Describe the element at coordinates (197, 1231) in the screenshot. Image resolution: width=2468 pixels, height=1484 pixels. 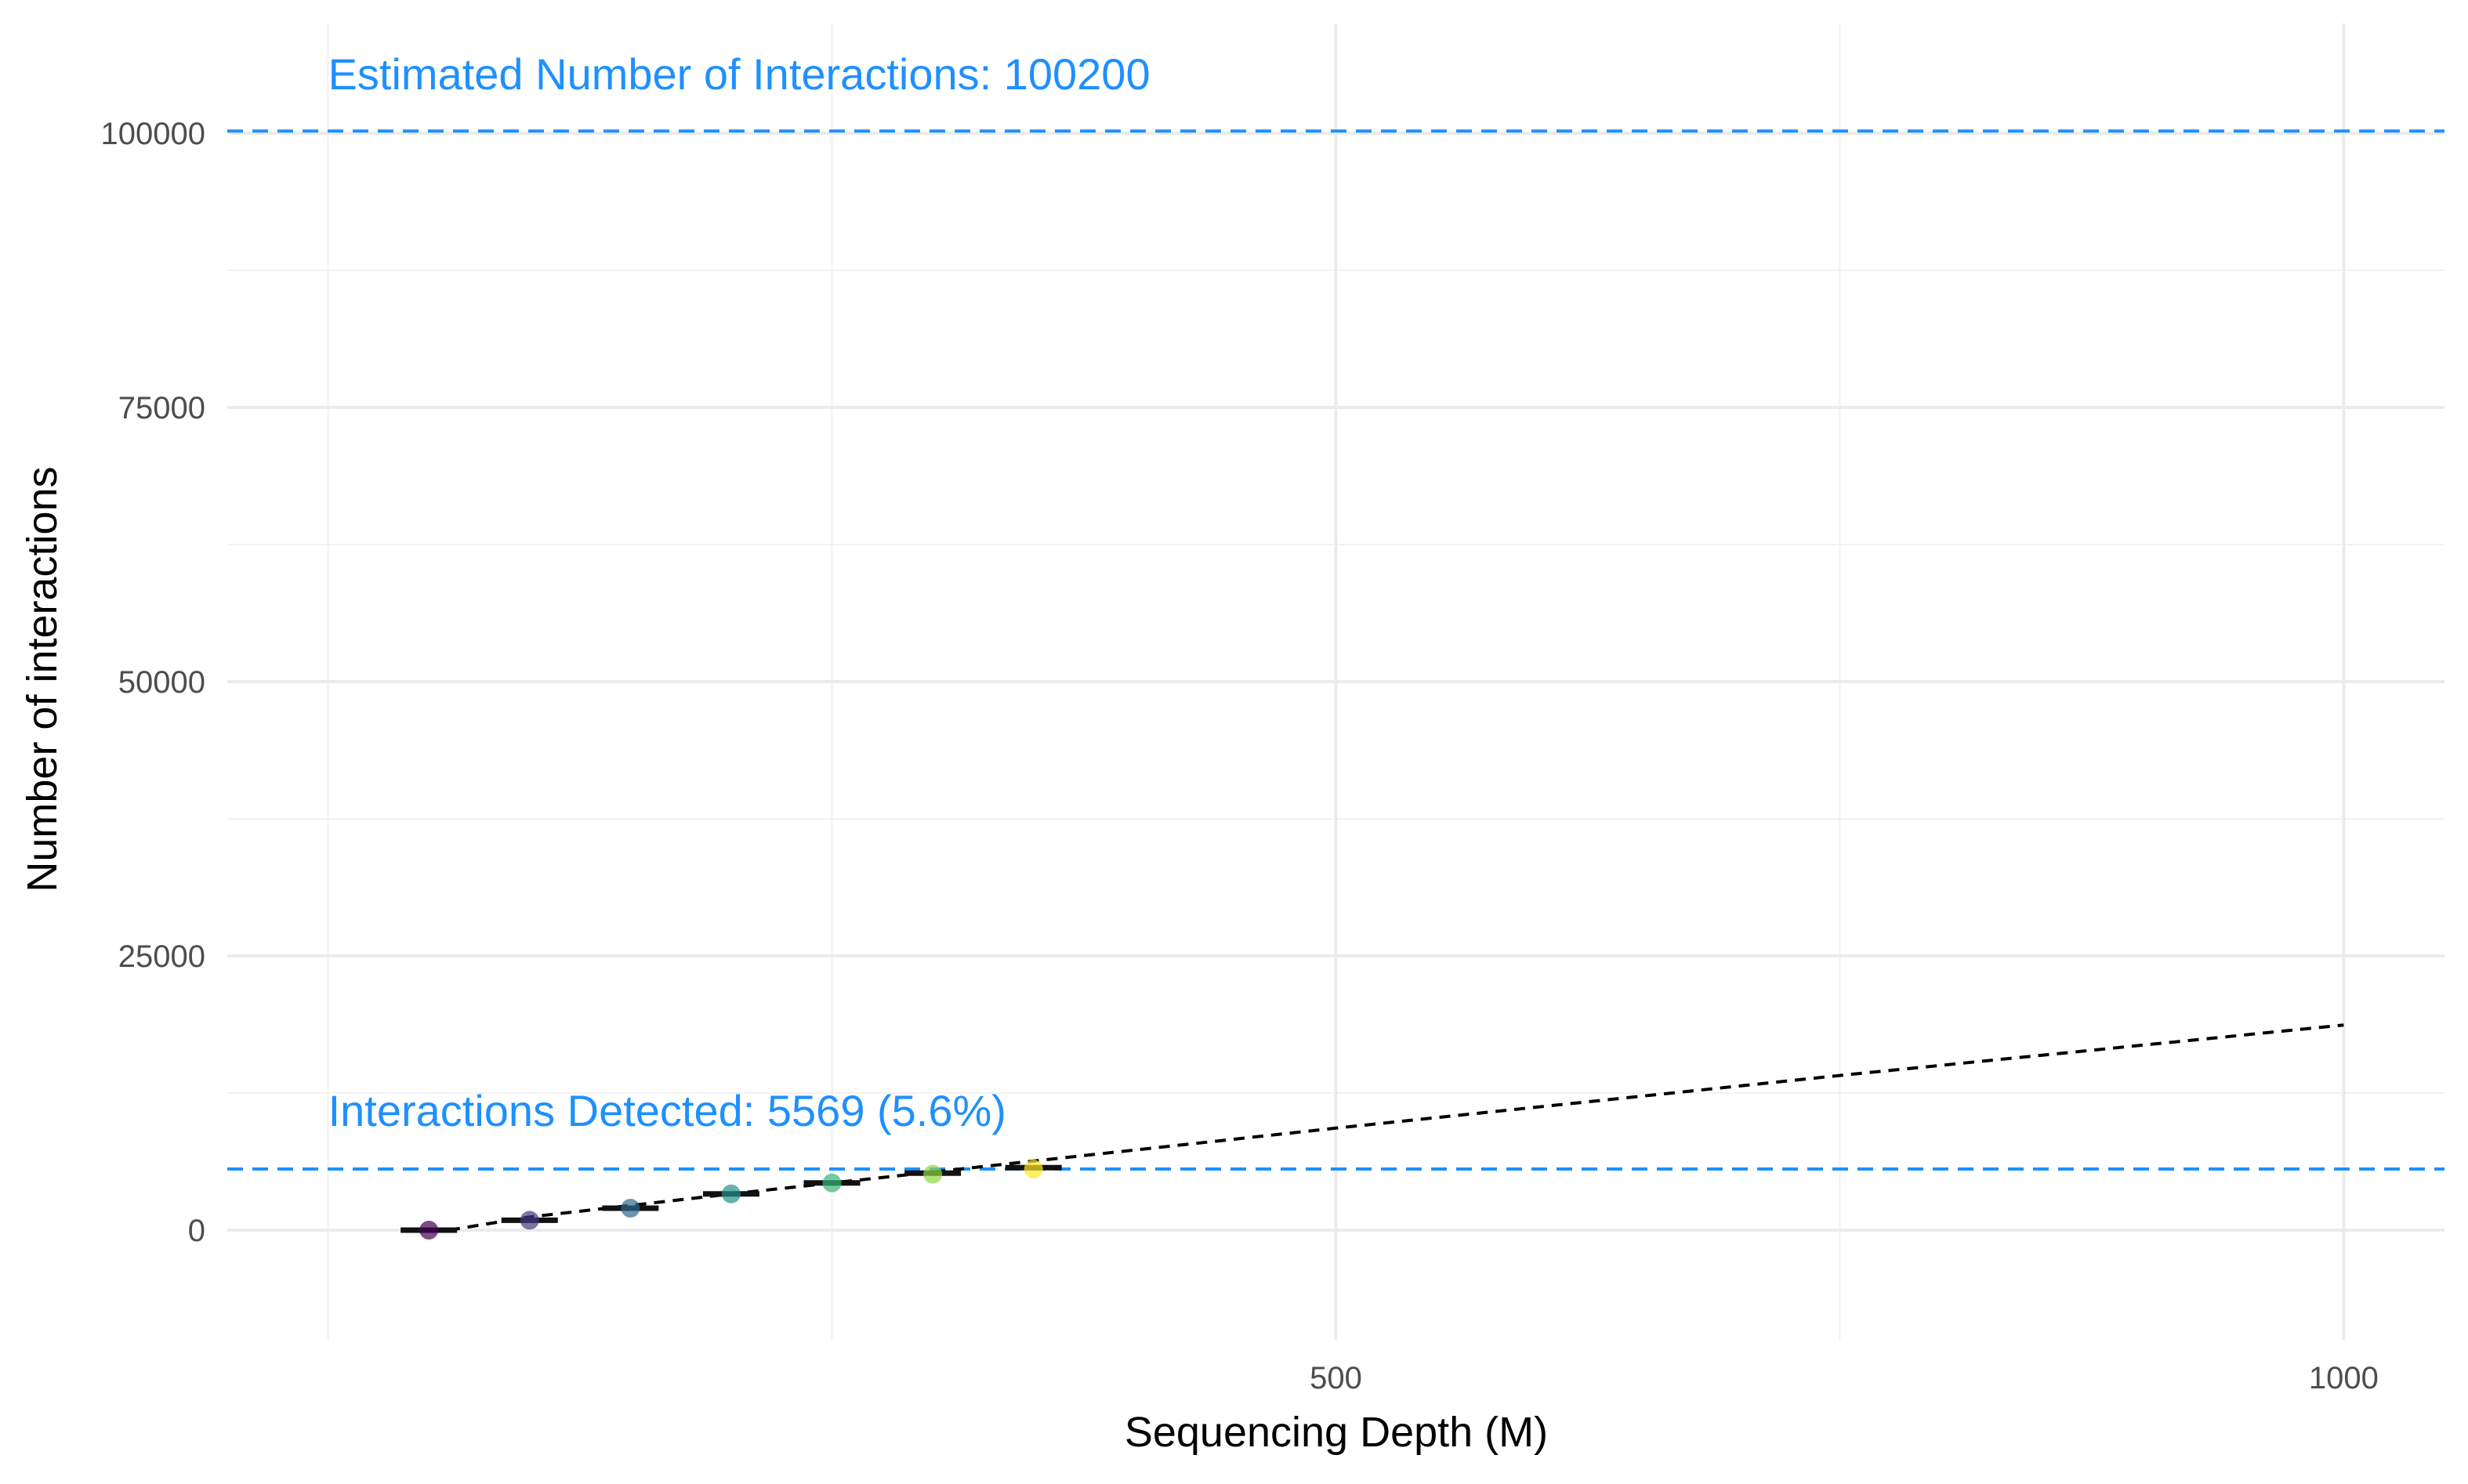
I see `y-tick-label: 0` at that location.